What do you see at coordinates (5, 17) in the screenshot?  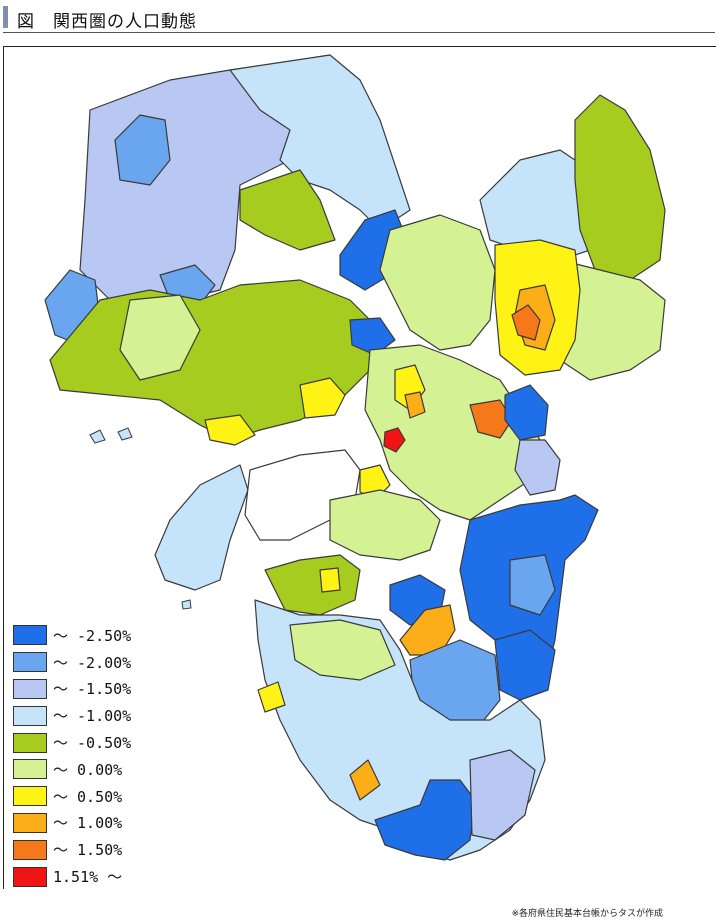 I see `title-accent-bar` at bounding box center [5, 17].